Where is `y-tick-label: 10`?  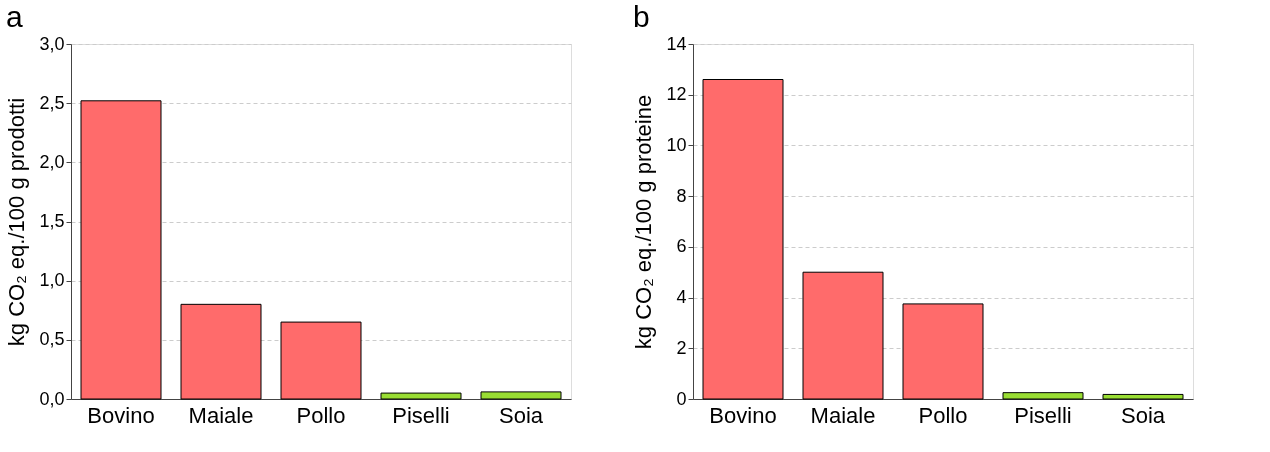
y-tick-label: 10 is located at coordinates (676, 144).